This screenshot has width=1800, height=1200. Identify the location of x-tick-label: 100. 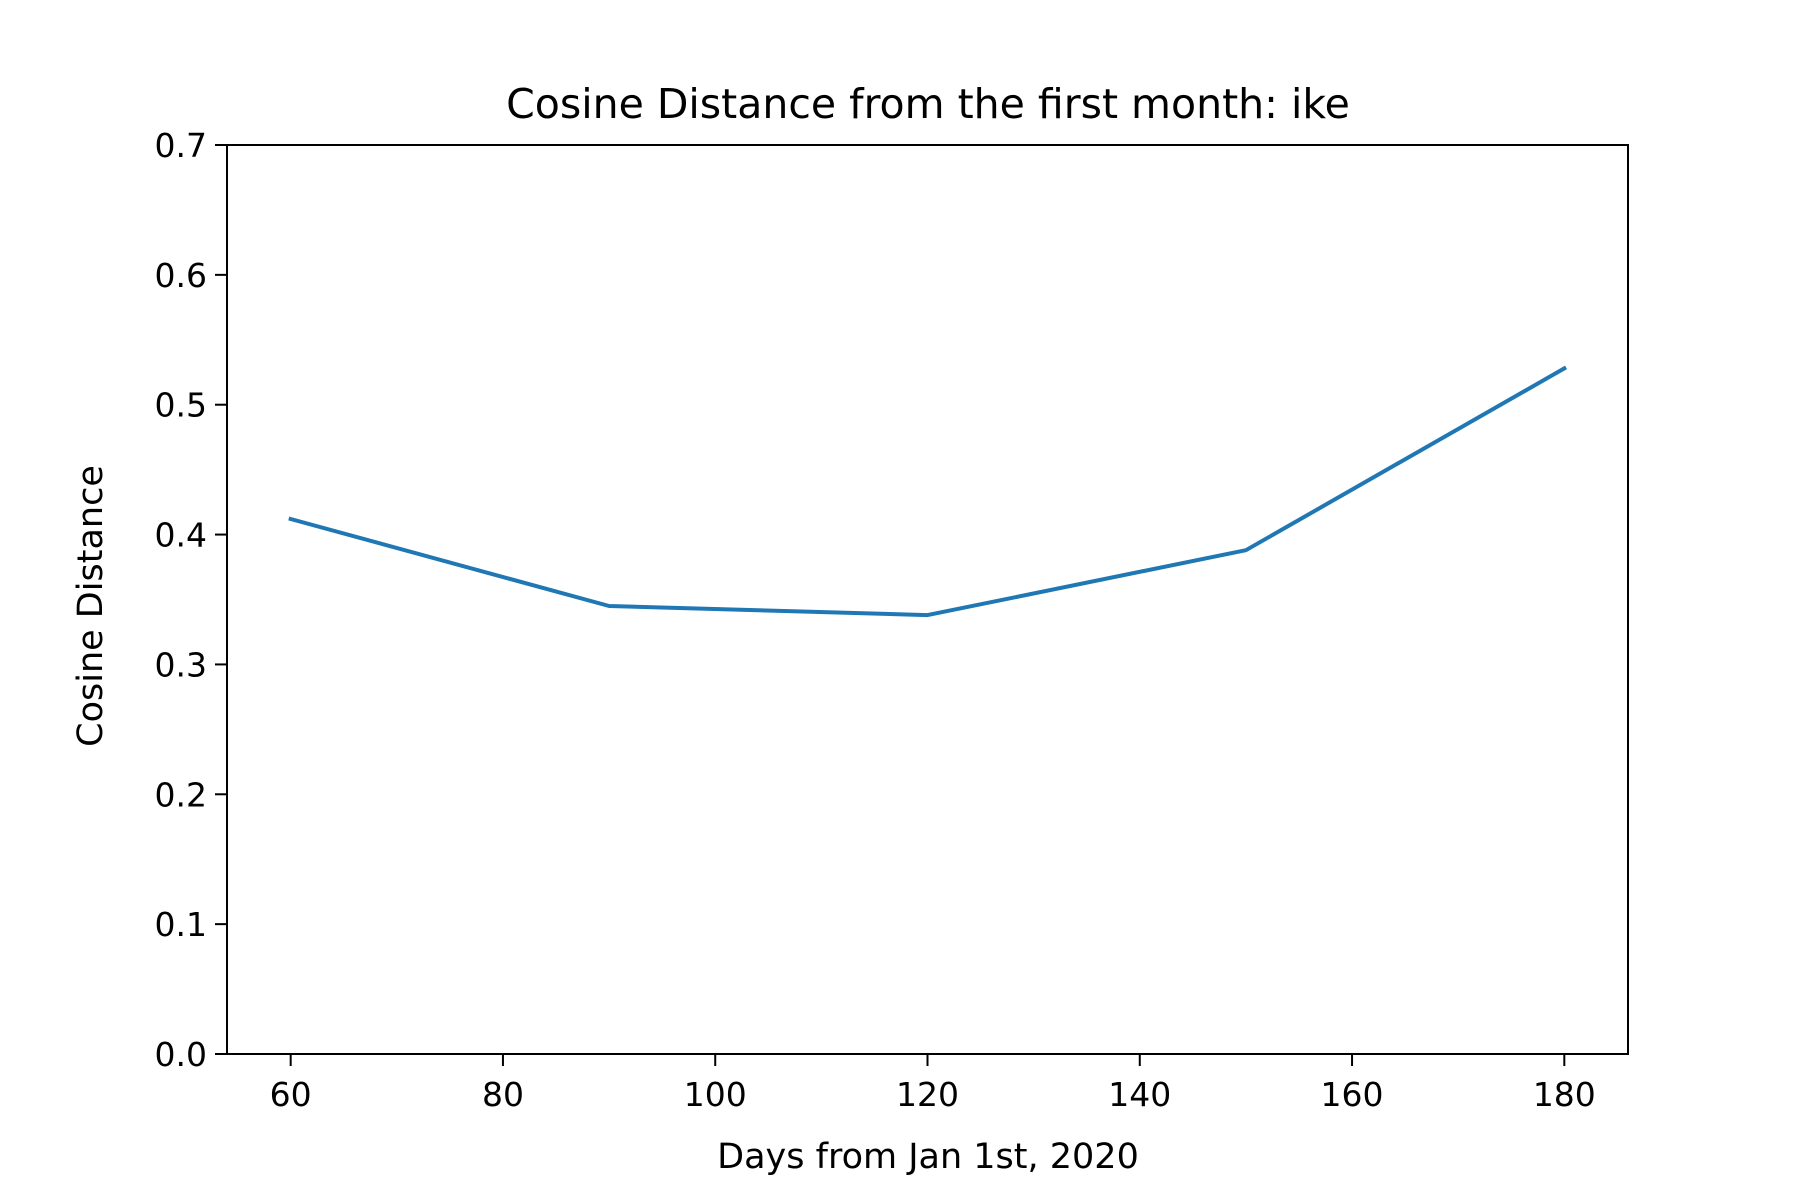
(715, 1094).